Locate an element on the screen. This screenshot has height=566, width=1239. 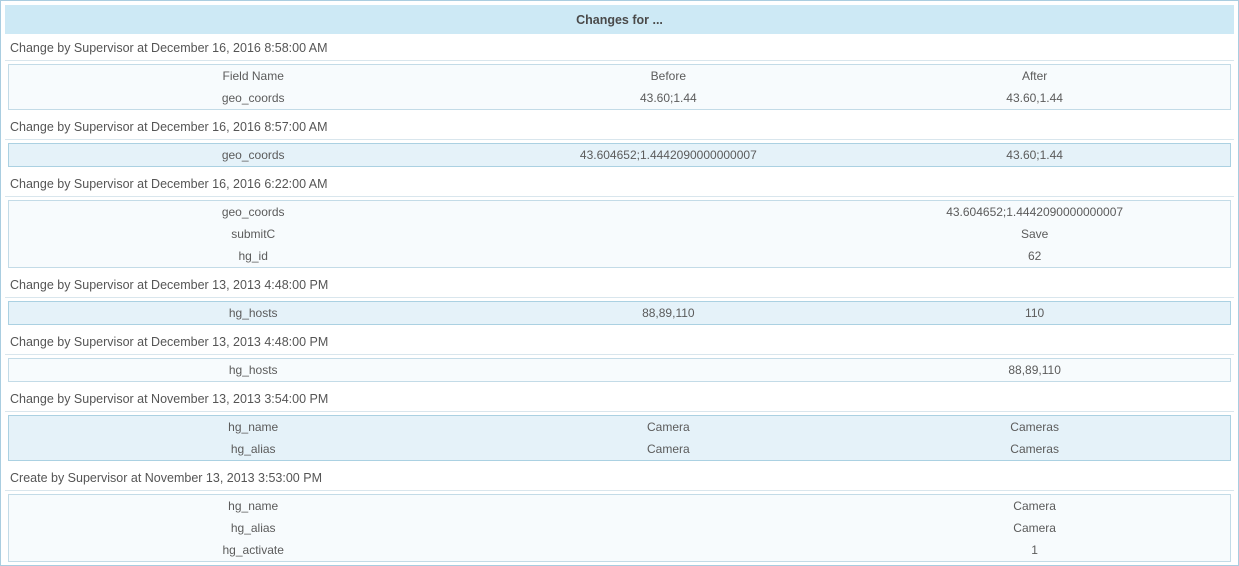
table-row: hg_name Camera is located at coordinates (619, 506).